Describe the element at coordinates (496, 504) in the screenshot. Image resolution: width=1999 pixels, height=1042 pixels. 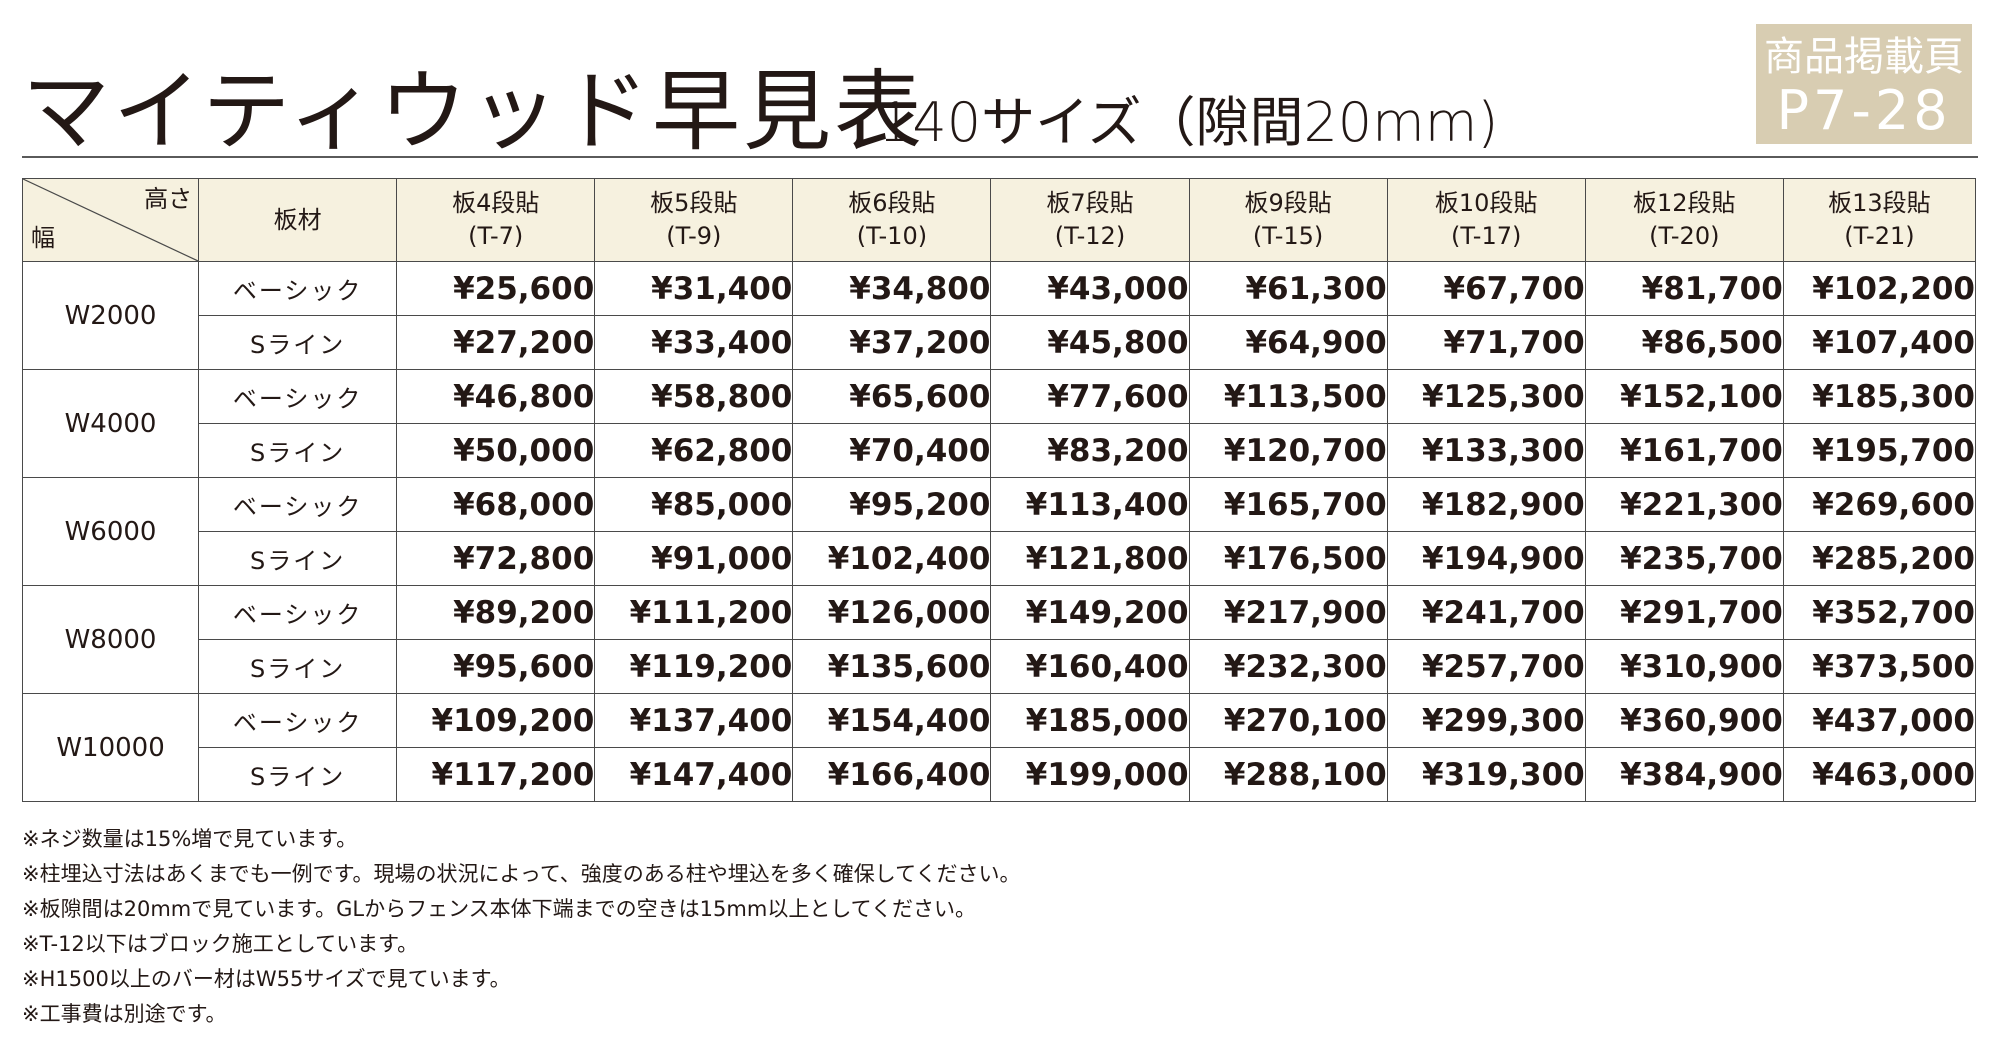
I see `price-cell: ¥68,000` at that location.